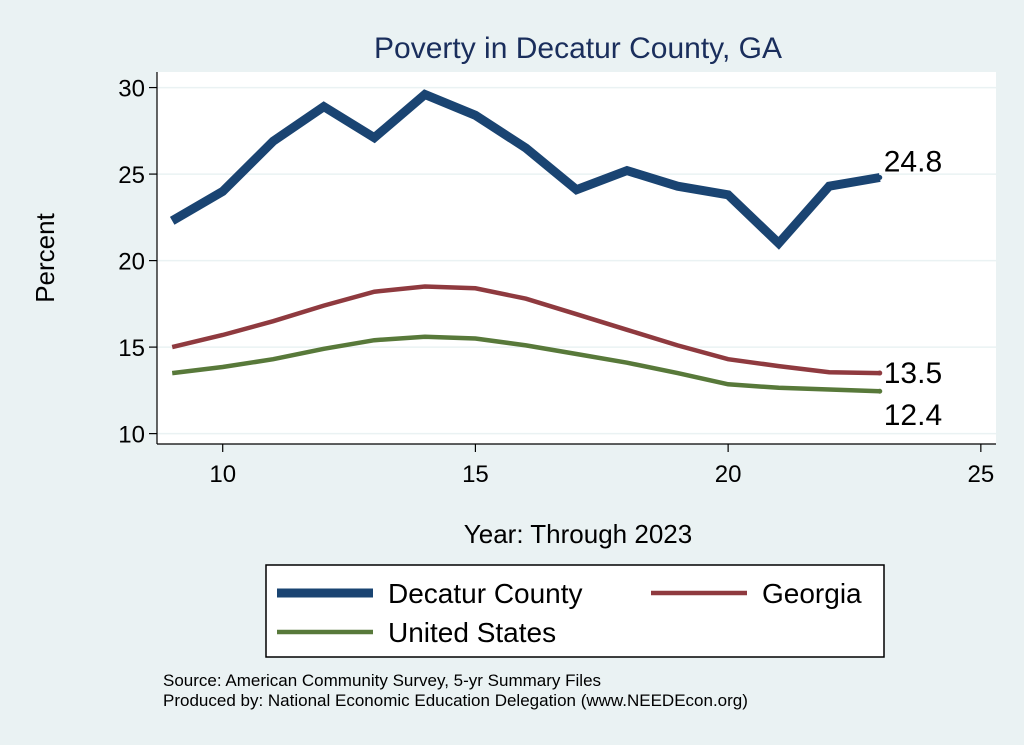 Image resolution: width=1024 pixels, height=745 pixels. Describe the element at coordinates (913, 415) in the screenshot. I see `end-label-united-states: 12.4` at that location.